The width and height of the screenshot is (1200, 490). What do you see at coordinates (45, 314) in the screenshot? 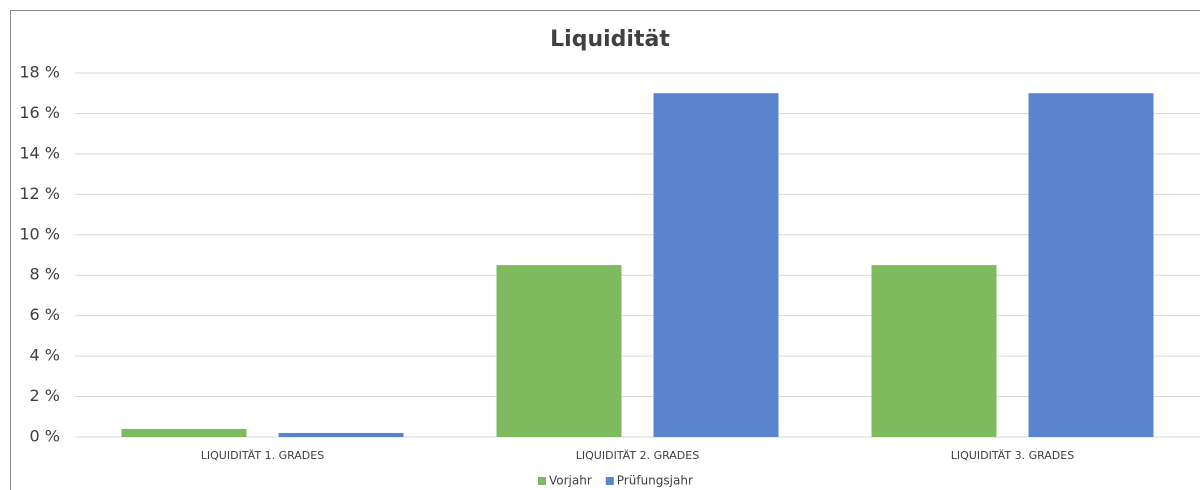
I see `y-tick-label: 6 %` at bounding box center [45, 314].